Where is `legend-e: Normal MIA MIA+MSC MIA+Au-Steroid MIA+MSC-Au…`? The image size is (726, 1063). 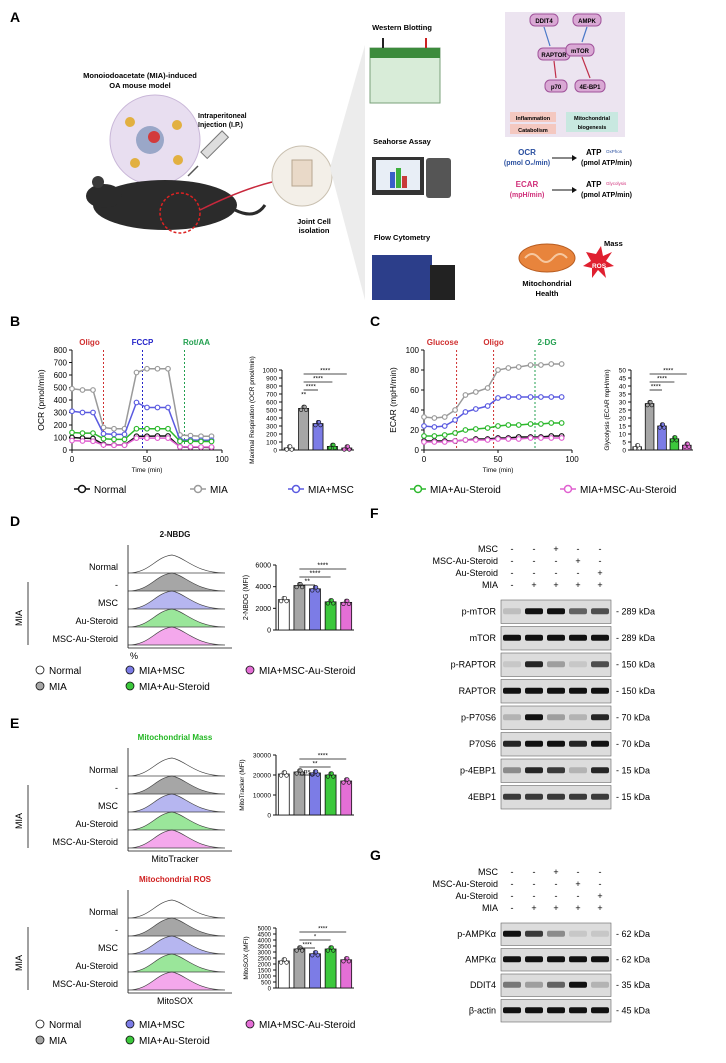 legend-e: Normal MIA MIA+MSC MIA+Au-Steroid MIA+MSC-Au… is located at coordinates (195, 1033).